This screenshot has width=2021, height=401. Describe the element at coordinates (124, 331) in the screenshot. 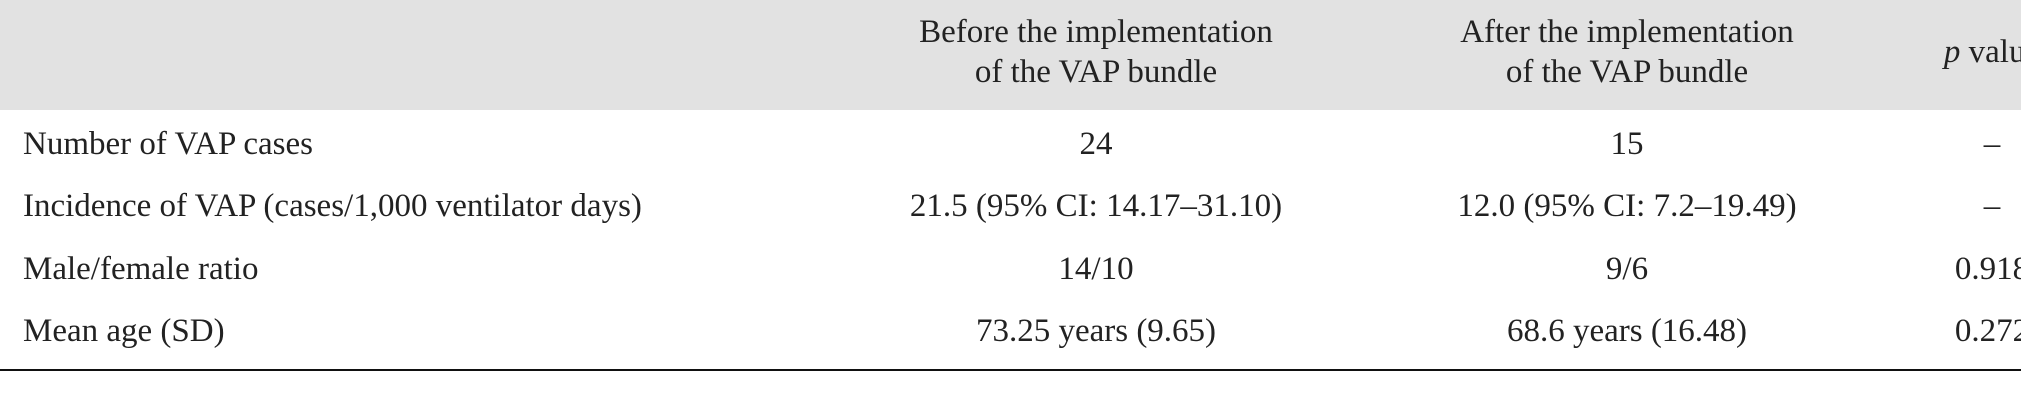

I see `row-label: Mean age (SD)` at that location.